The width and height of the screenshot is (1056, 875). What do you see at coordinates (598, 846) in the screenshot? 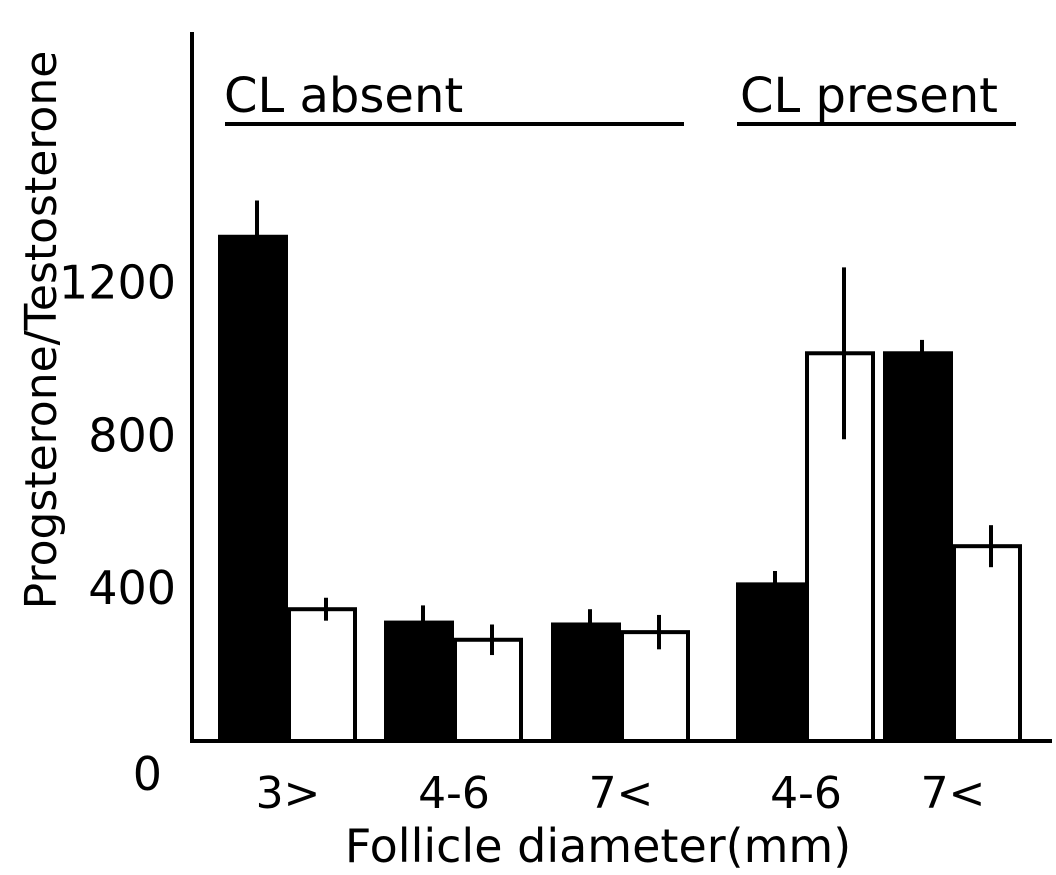
I see `x-axis-label: Follicle diameter(mm)` at bounding box center [598, 846].